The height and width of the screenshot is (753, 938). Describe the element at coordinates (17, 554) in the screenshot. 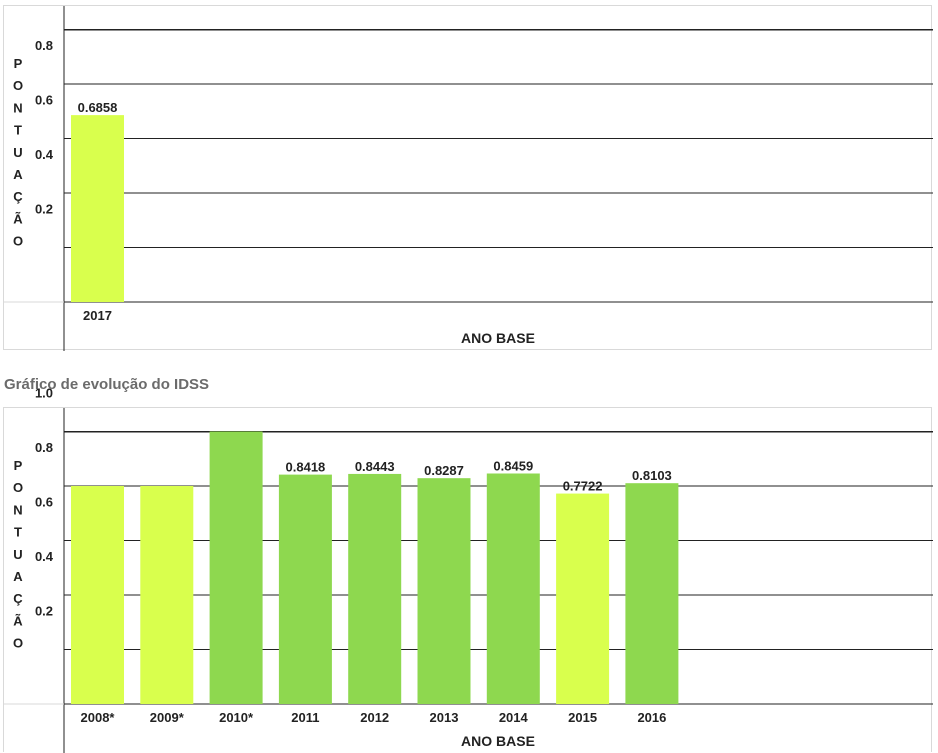

I see `chart1-y-axis-title-letter: U` at that location.